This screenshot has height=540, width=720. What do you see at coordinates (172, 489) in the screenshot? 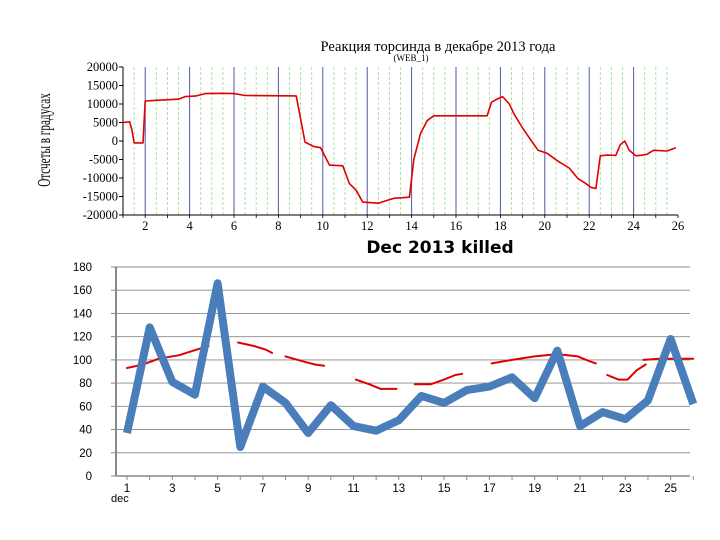
I see `x-tick-label: 3` at bounding box center [172, 489].